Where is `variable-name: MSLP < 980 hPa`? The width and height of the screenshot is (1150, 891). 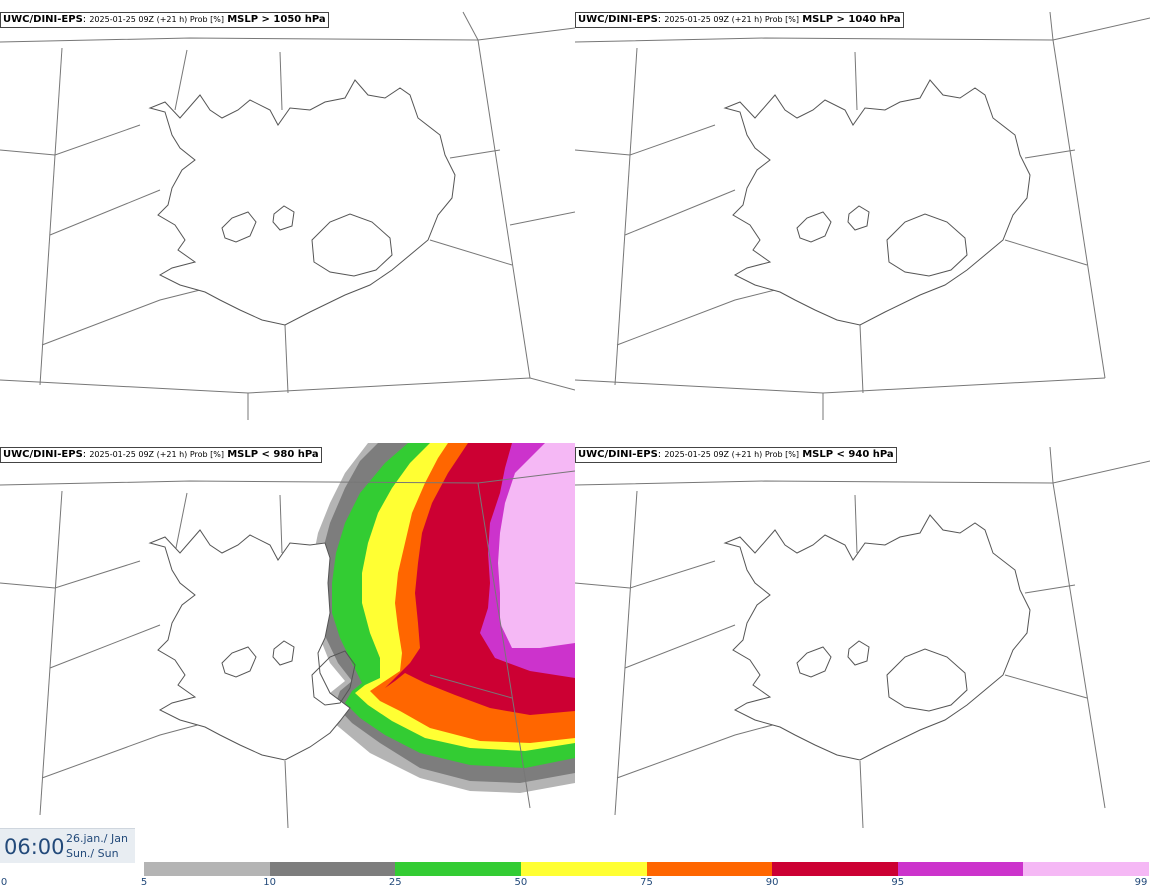
variable-name: MSLP < 980 hPa is located at coordinates (273, 454).